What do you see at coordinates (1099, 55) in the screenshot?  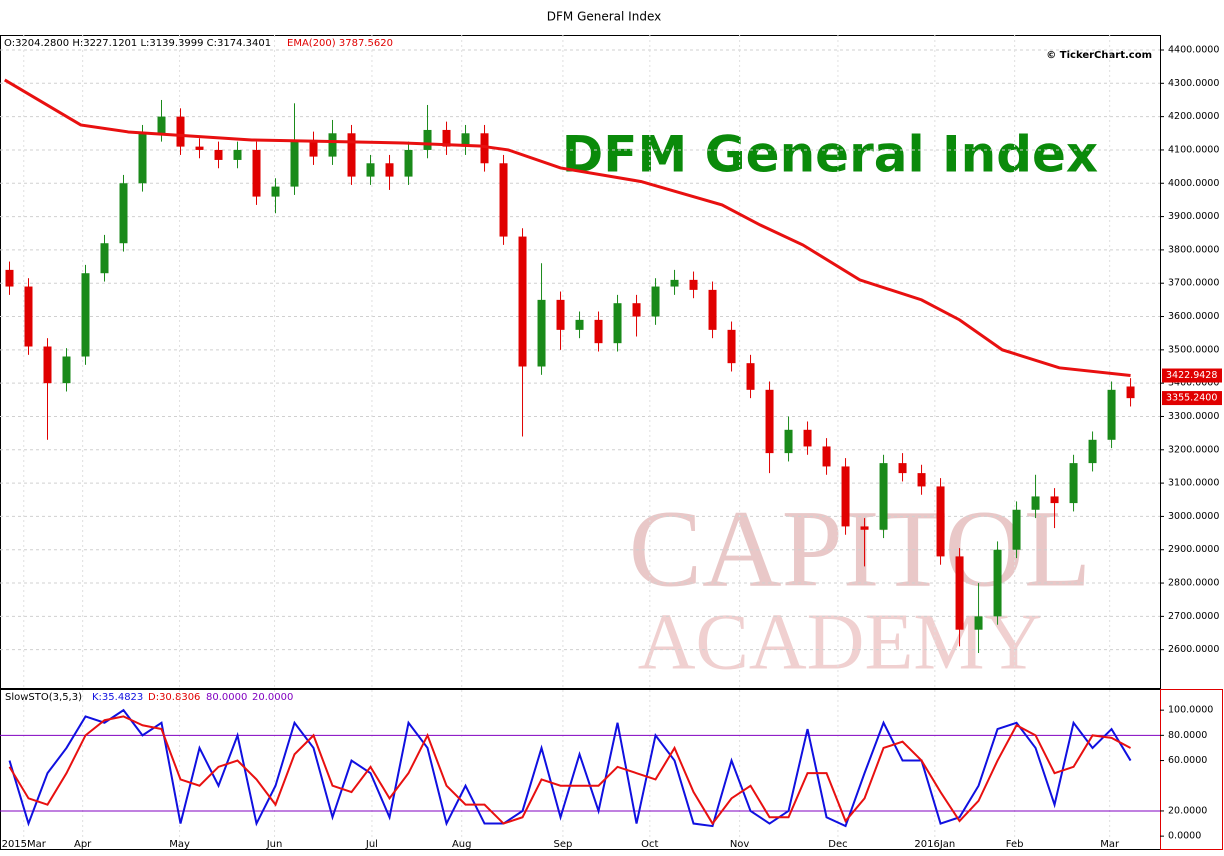 I see `credit: © TickerChart.com` at bounding box center [1099, 55].